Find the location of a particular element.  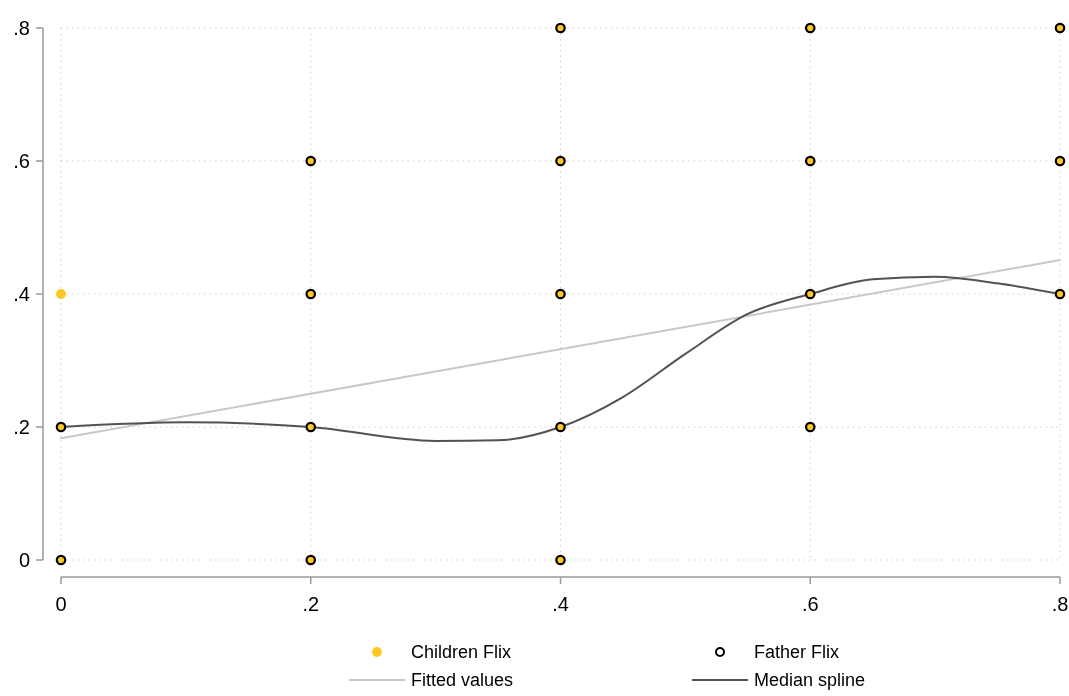

y-tick-label: .6 is located at coordinates (21, 161).